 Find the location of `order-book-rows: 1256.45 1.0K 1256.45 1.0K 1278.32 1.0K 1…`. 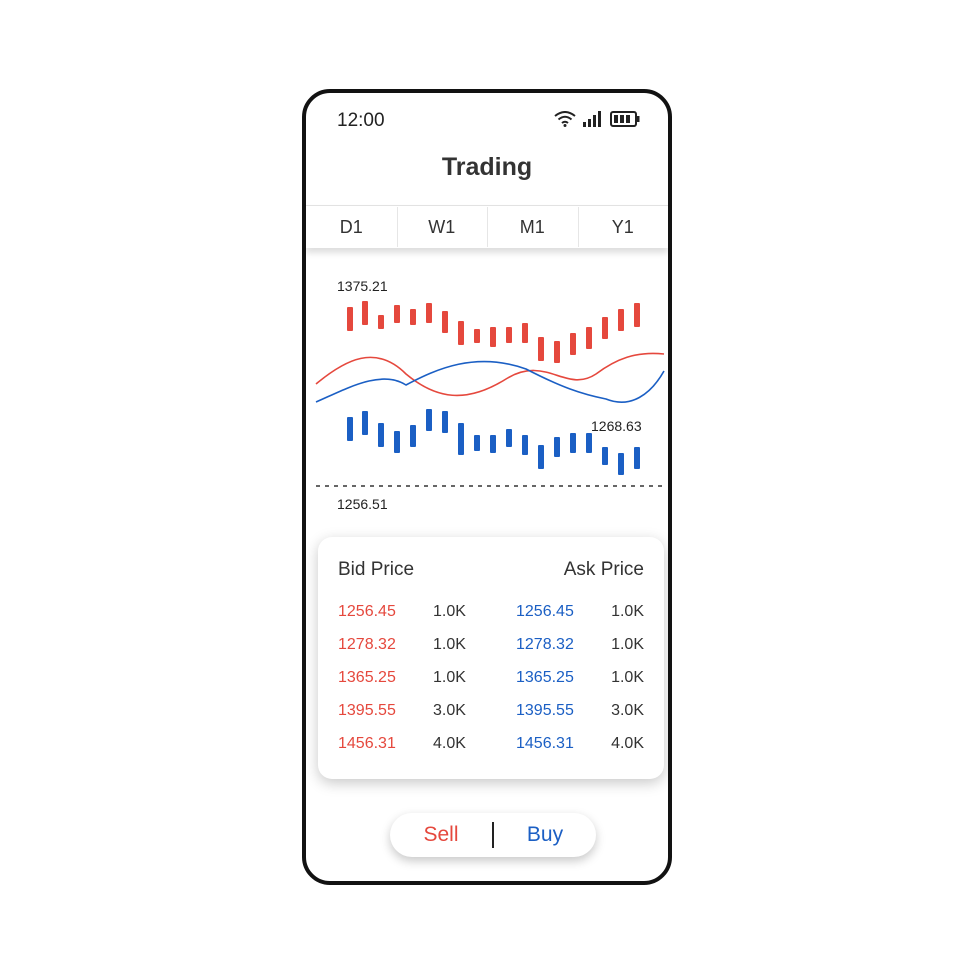

order-book-rows: 1256.45 1.0K 1256.45 1.0K 1278.32 1.0K 1… is located at coordinates (491, 685).